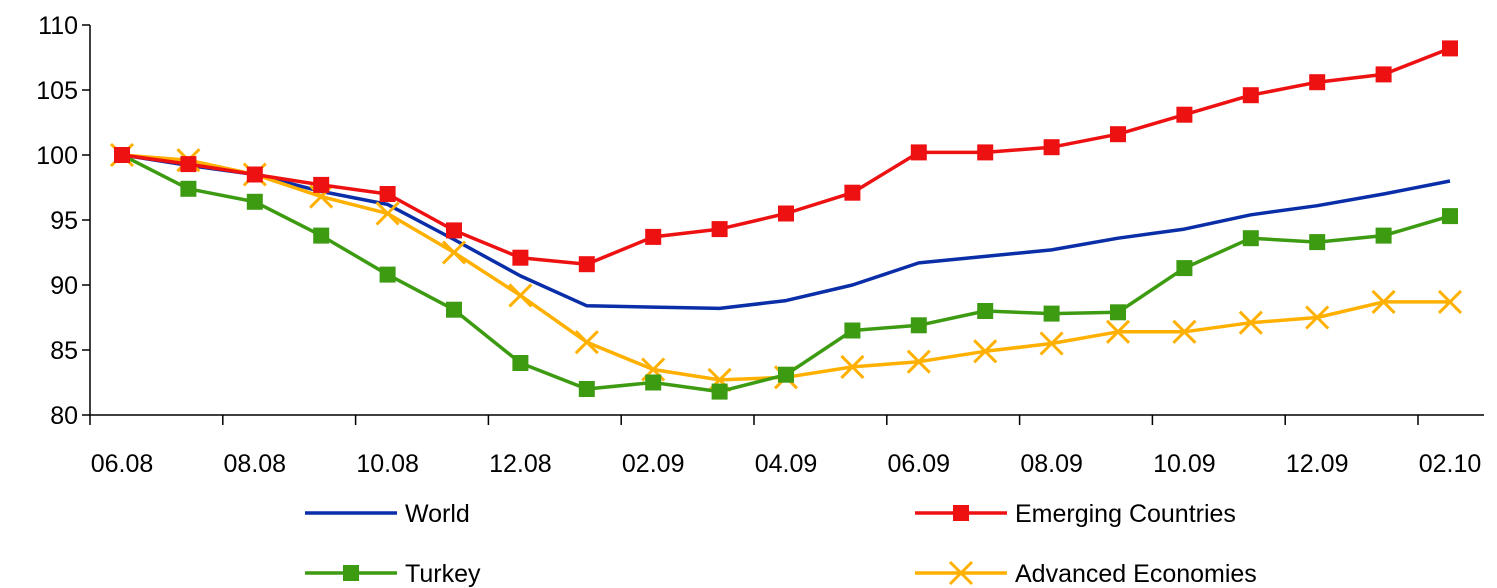  What do you see at coordinates (387, 514) in the screenshot?
I see `legend-item-world: World` at bounding box center [387, 514].